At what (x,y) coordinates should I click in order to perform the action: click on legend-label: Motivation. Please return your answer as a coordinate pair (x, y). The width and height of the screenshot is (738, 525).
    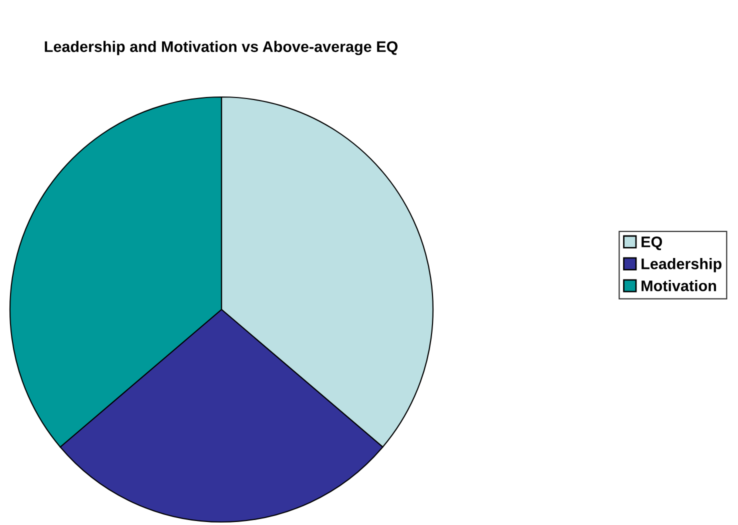
    Looking at the image, I should click on (679, 286).